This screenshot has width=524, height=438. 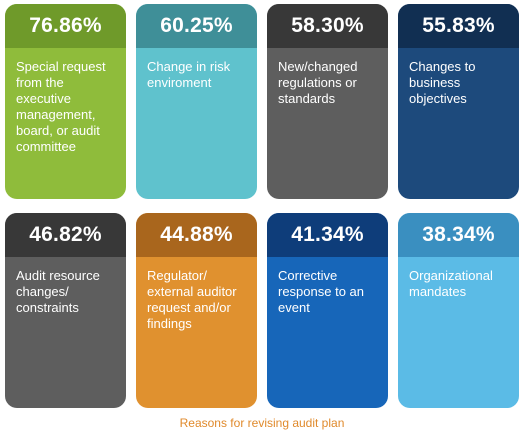 I want to click on reason-card-4: 55.83% Changes to business objectives, so click(x=458, y=101).